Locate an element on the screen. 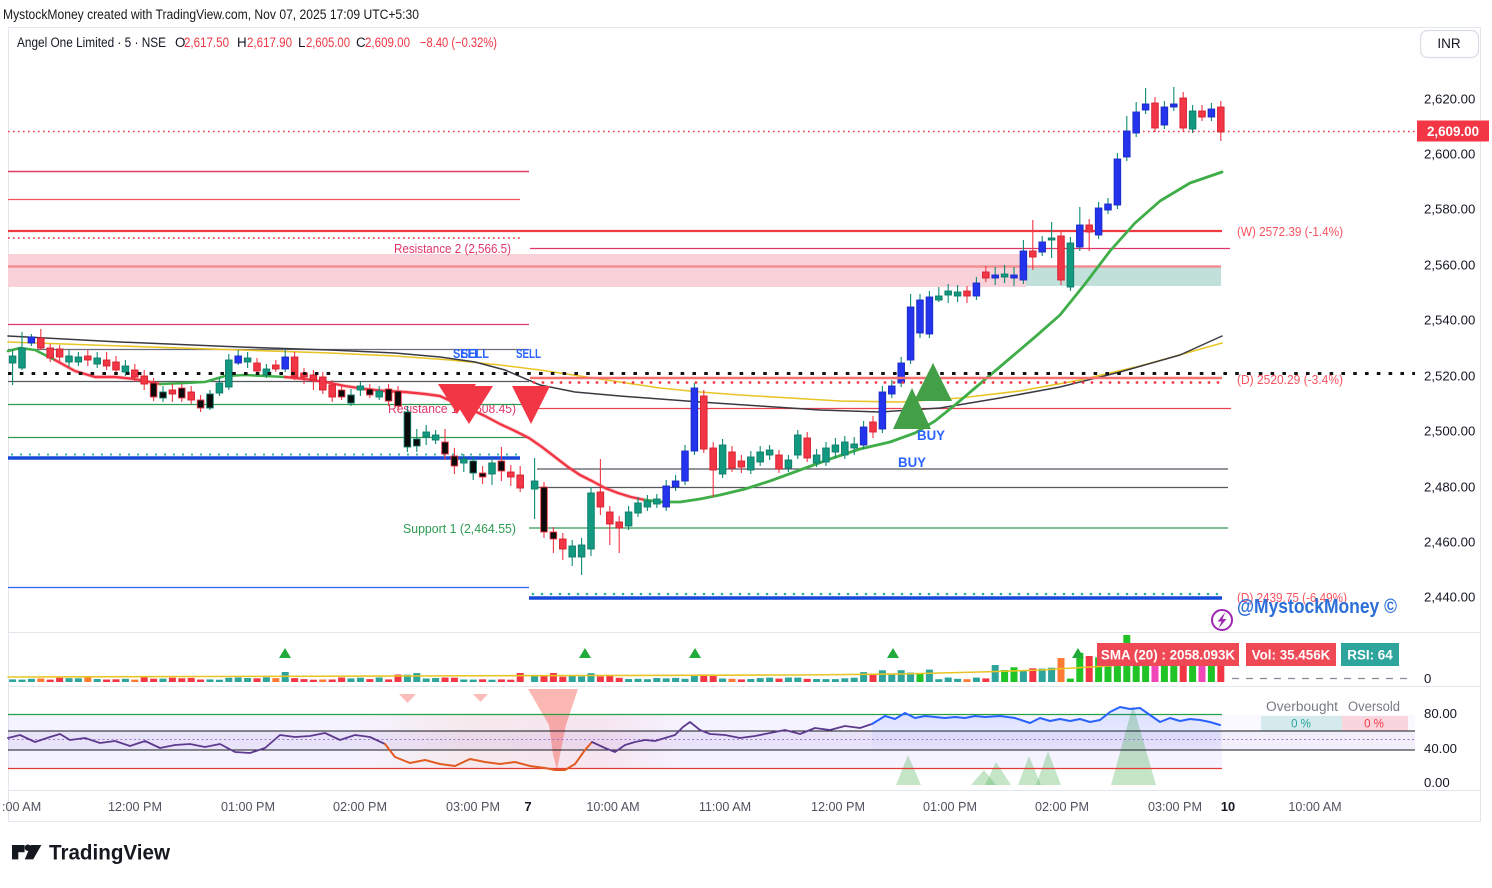 The height and width of the screenshot is (888, 1492). svg-text: Overbought is located at coordinates (1302, 706).